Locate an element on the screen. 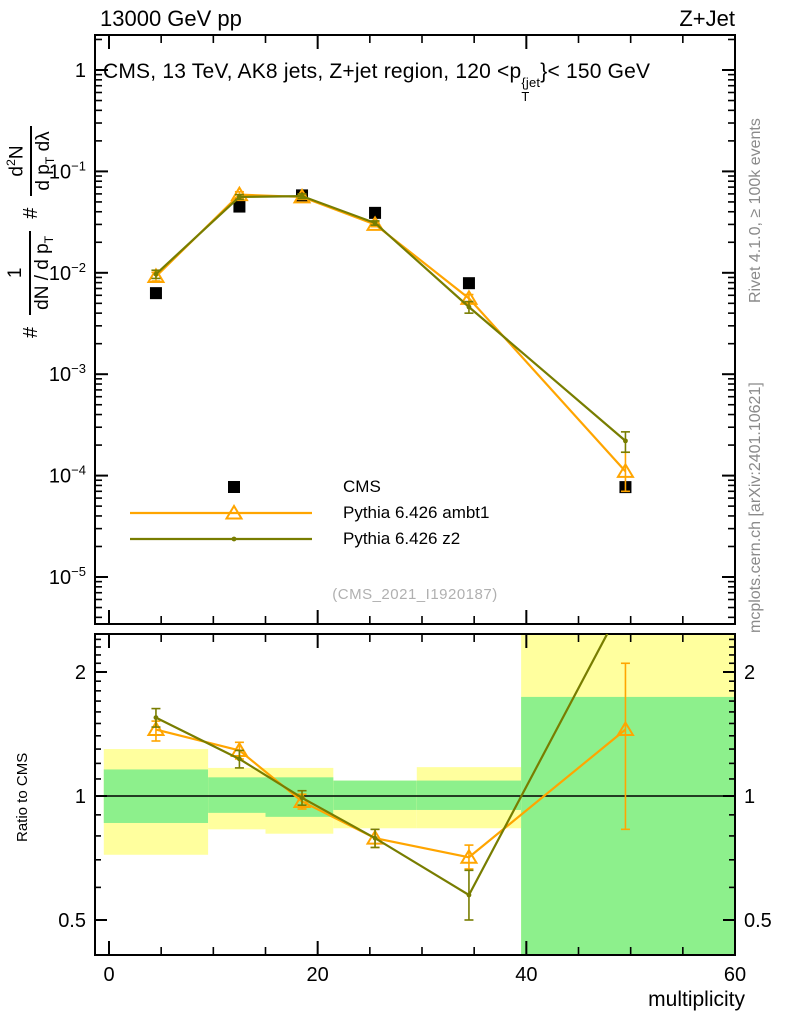 The height and width of the screenshot is (1024, 786). process-label: Z+Jet is located at coordinates (707, 18).